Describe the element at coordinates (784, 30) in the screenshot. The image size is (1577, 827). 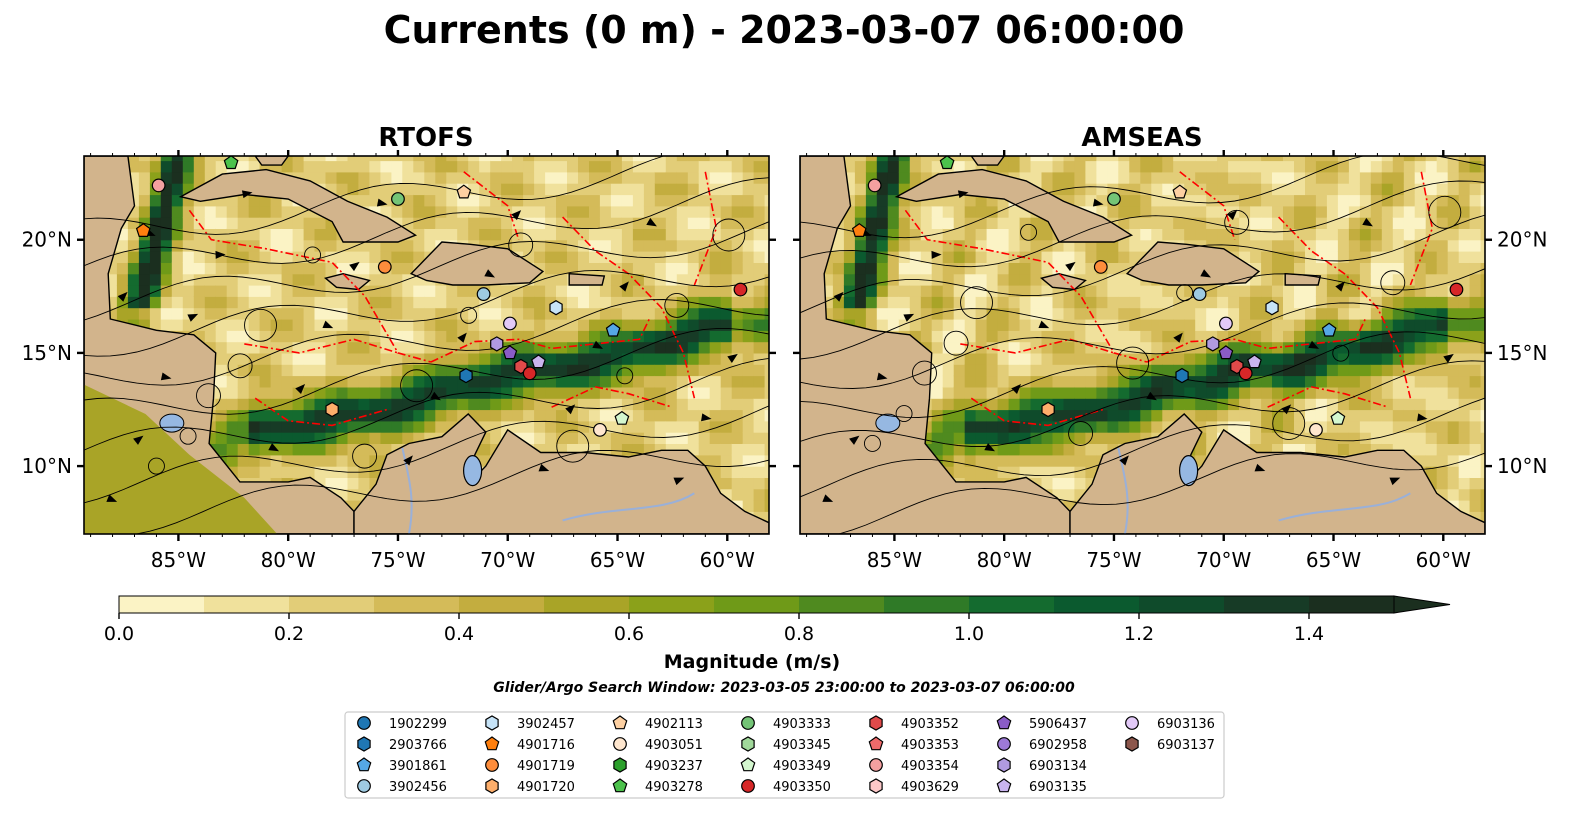
I see `figure-title: Currents (0 m) - 2023-03-07 06:00:00` at that location.